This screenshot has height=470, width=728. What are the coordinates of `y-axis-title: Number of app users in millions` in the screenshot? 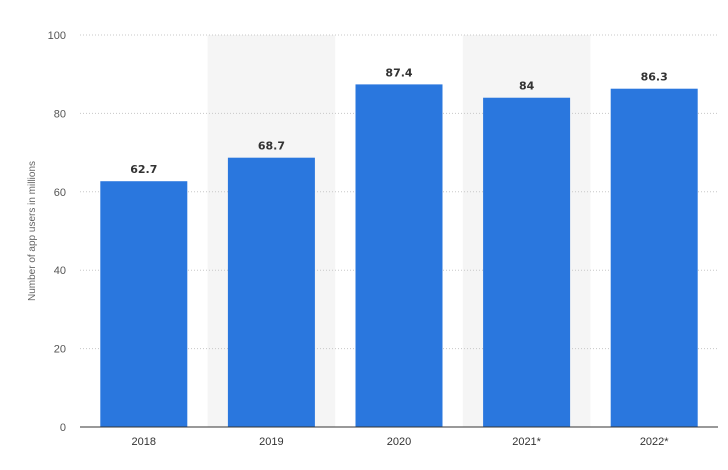 It's located at (32, 231).